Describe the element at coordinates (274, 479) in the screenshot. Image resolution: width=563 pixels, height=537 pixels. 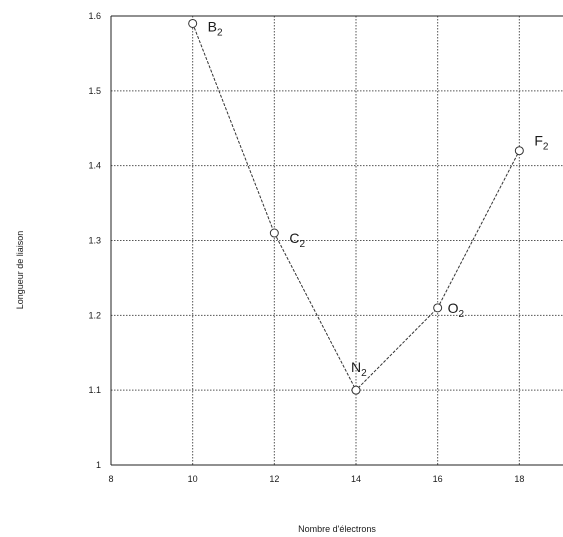
I see `x-tick-label: 12` at that location.